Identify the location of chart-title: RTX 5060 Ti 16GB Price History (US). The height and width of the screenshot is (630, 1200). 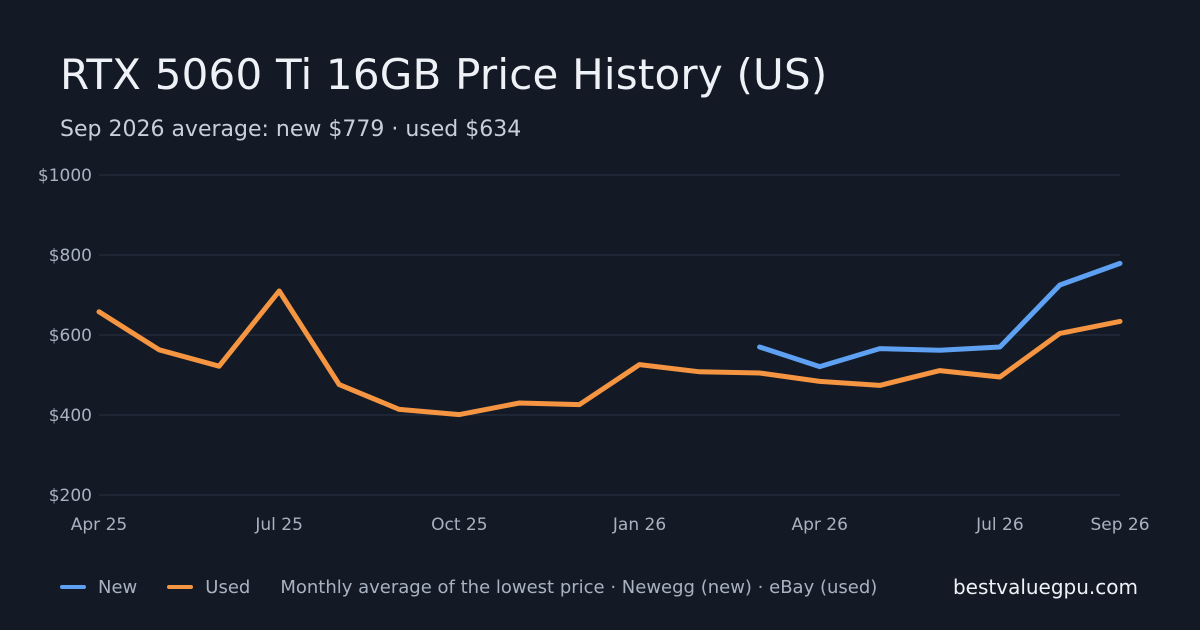
(444, 74).